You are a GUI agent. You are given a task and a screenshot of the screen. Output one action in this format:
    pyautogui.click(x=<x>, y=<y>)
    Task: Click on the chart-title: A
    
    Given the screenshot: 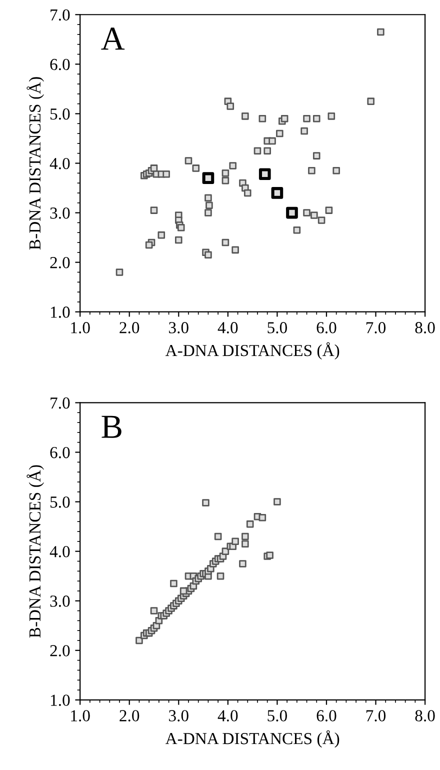 What is the action you would take?
    pyautogui.click(x=113, y=39)
    